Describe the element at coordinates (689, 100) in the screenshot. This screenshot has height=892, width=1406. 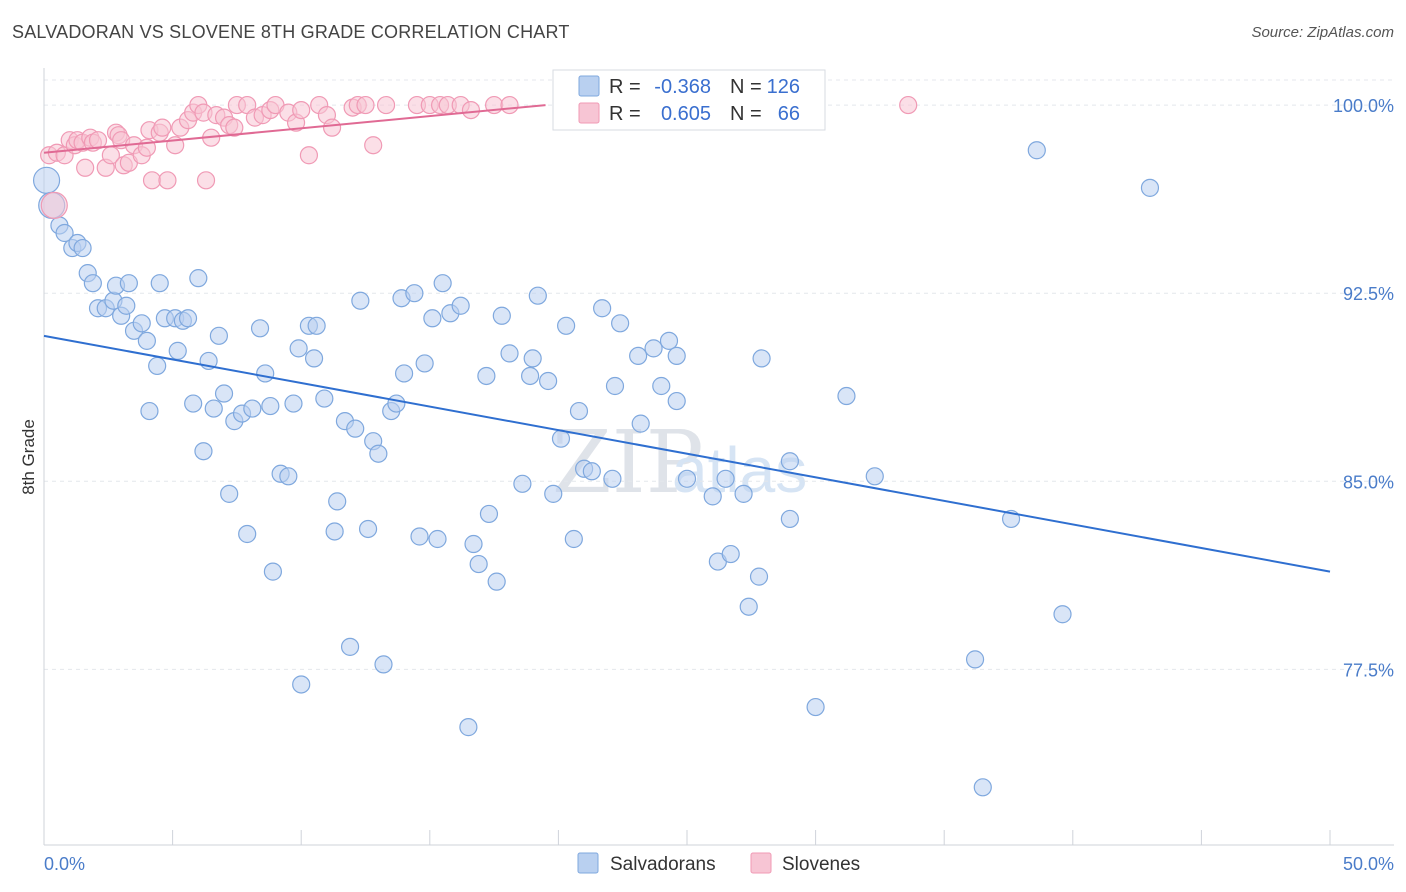
I see `stats-legend: R = -0.368 N = 126 R = 0.605 N = 66` at that location.